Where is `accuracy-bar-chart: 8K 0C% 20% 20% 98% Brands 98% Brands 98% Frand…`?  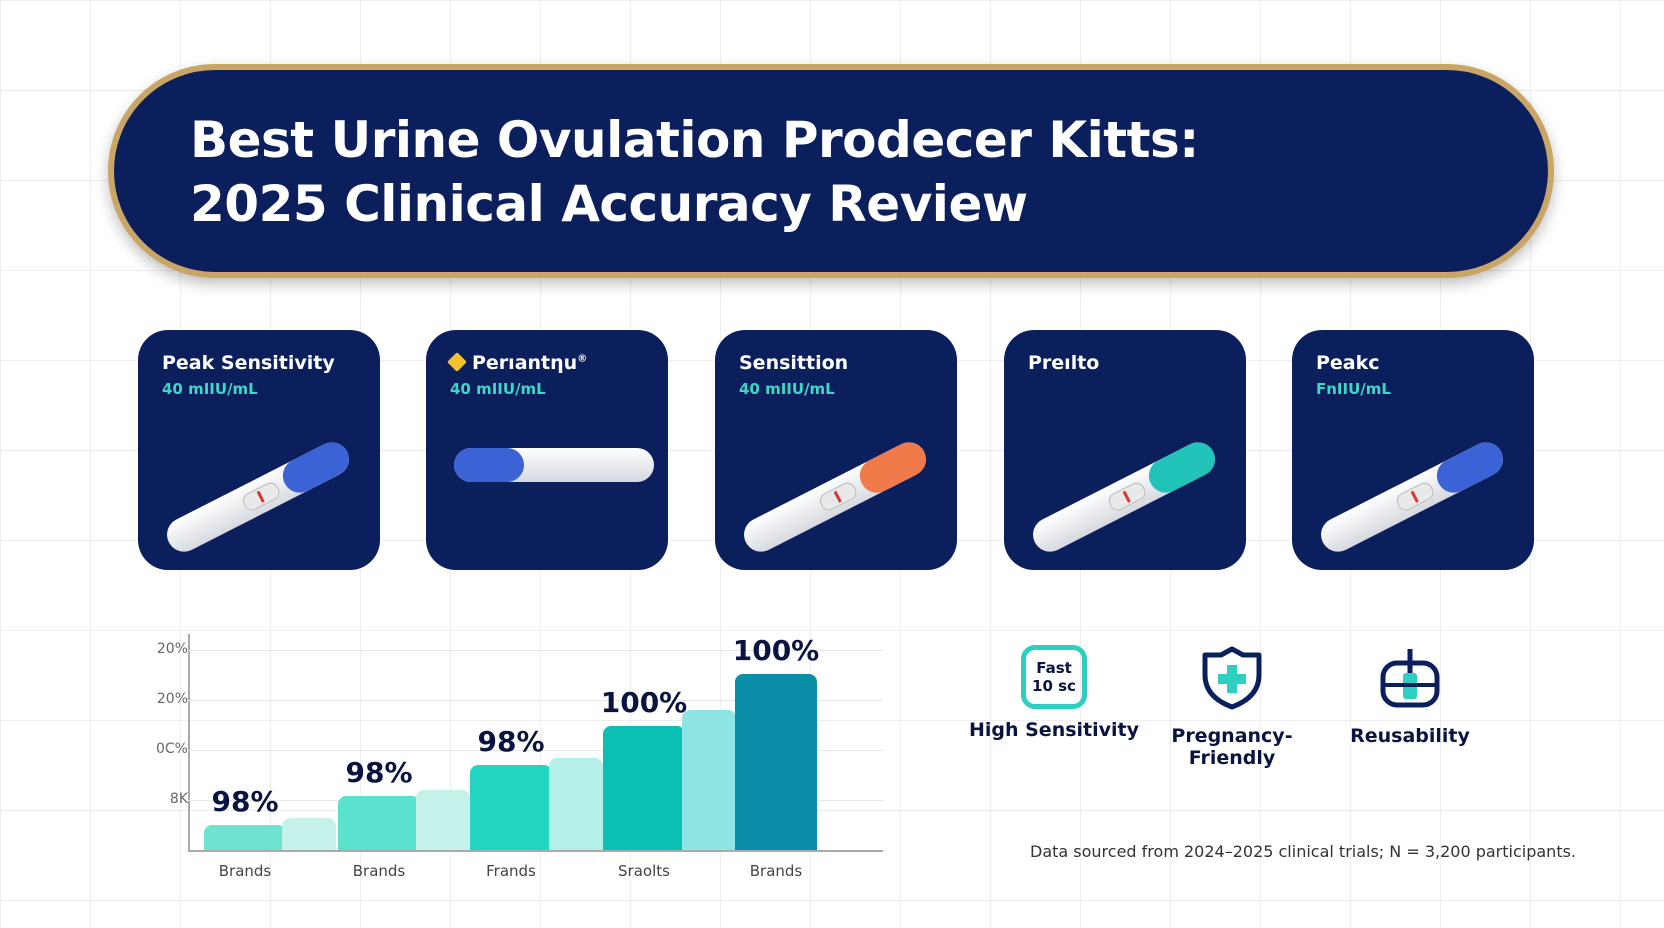
accuracy-bar-chart: 8K 0C% 20% 20% 98% Brands 98% Brands 98% Frand… is located at coordinates (510, 745).